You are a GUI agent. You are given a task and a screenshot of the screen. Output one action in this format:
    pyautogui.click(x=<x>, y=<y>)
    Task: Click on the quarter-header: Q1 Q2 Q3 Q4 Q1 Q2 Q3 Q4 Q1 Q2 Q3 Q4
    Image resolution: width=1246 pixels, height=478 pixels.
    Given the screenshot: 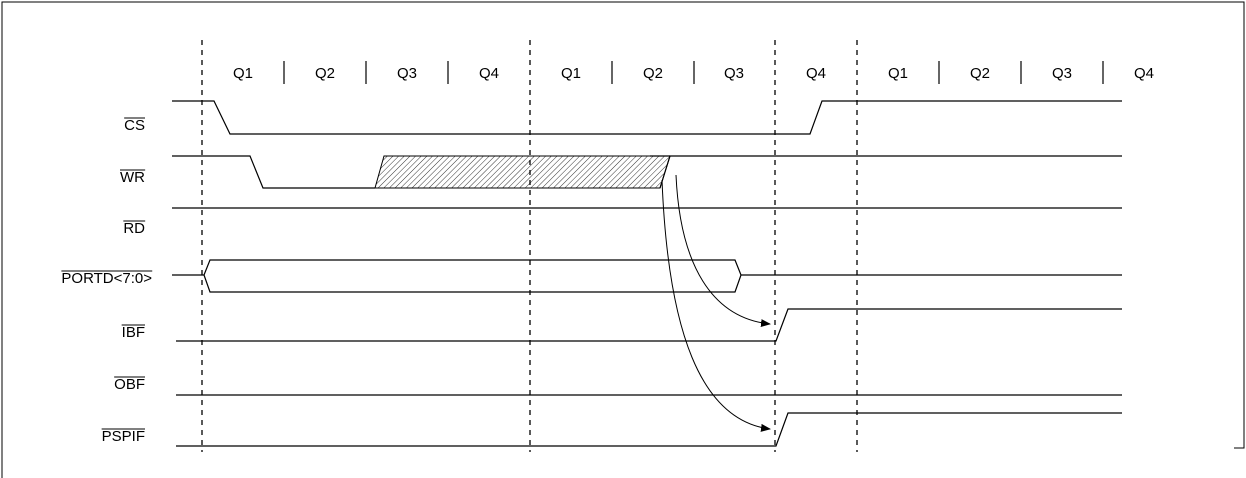 What is the action you would take?
    pyautogui.click(x=693, y=72)
    